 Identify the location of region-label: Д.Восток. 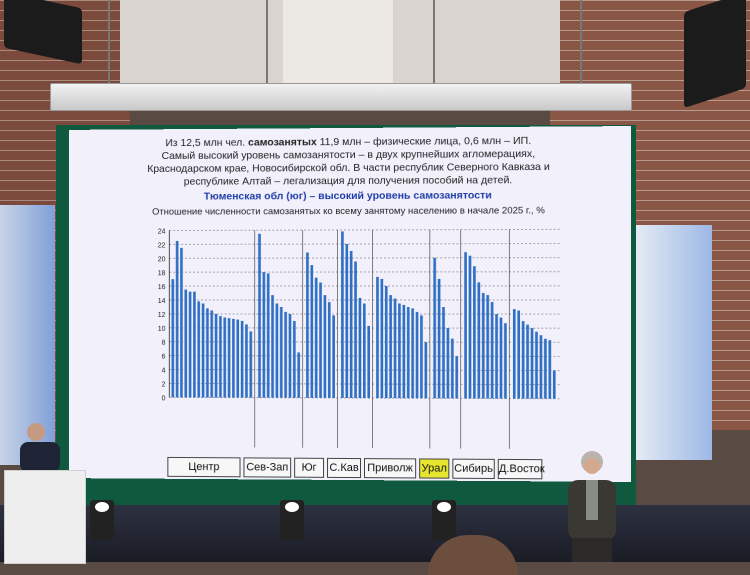
(520, 469).